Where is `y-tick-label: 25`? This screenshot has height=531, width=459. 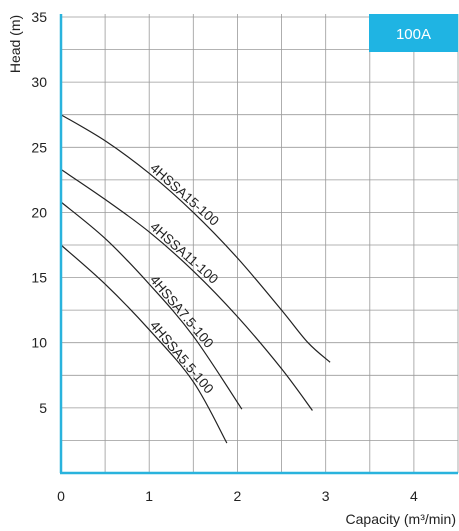
y-tick-label: 25 is located at coordinates (39, 147).